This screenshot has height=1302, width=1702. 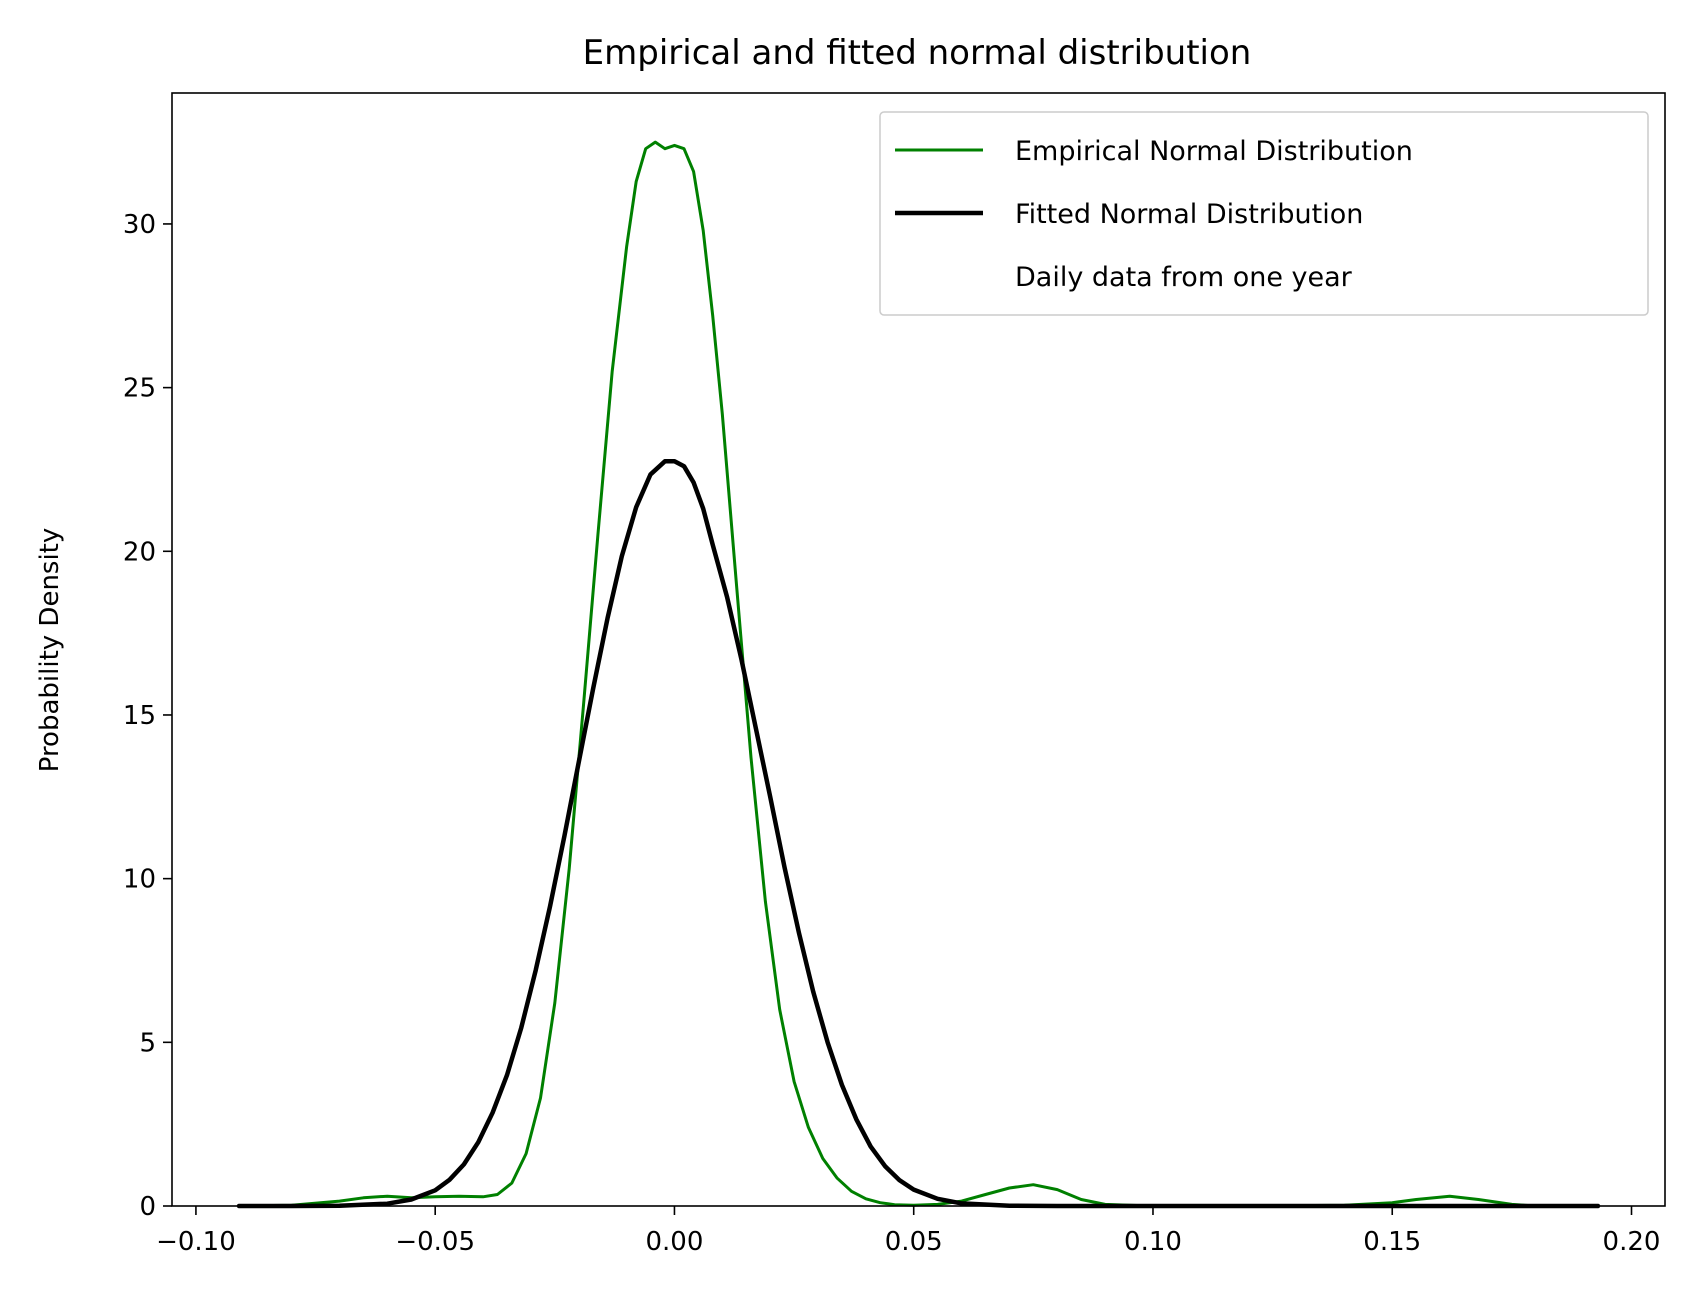 What do you see at coordinates (139, 552) in the screenshot?
I see `y-tick-label: 20` at bounding box center [139, 552].